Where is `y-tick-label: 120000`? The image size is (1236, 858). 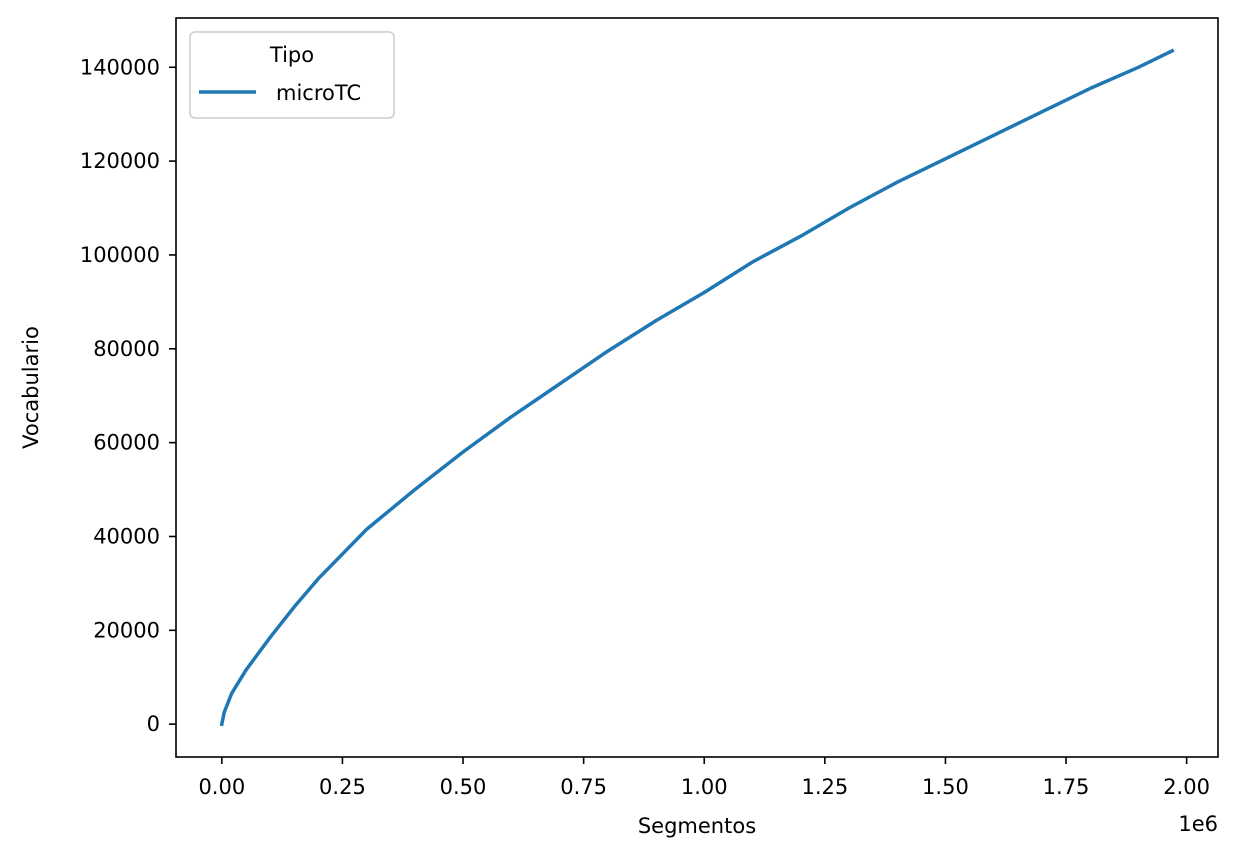
y-tick-label: 120000 is located at coordinates (120, 161).